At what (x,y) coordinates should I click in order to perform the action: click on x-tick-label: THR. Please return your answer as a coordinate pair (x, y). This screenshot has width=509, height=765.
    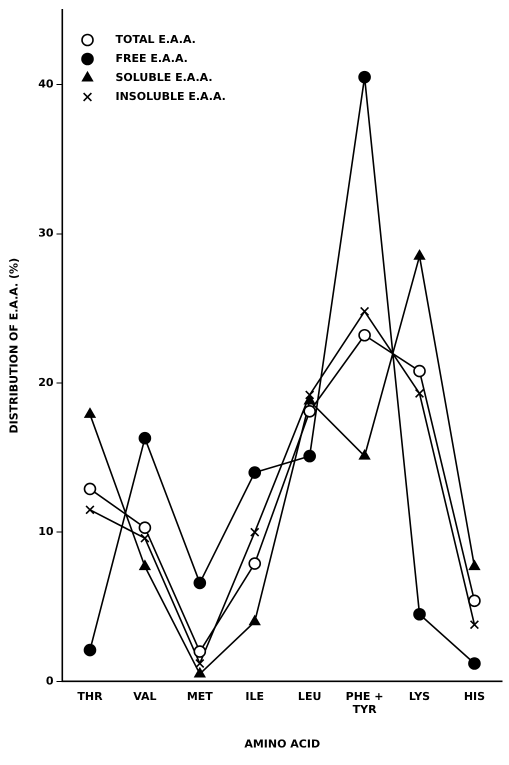
    Looking at the image, I should click on (90, 696).